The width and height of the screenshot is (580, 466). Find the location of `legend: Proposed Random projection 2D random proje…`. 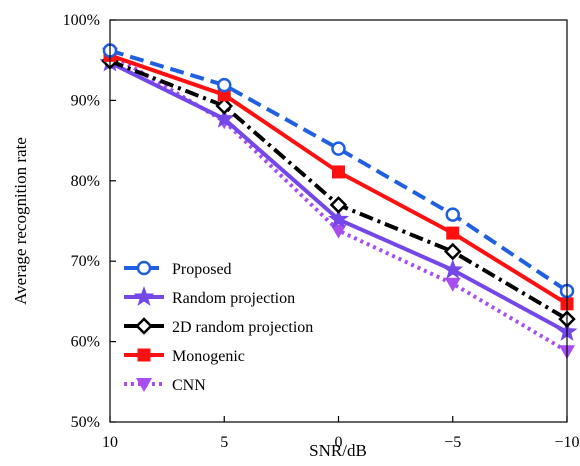

legend: Proposed Random projection 2D random proje… is located at coordinates (218, 327).